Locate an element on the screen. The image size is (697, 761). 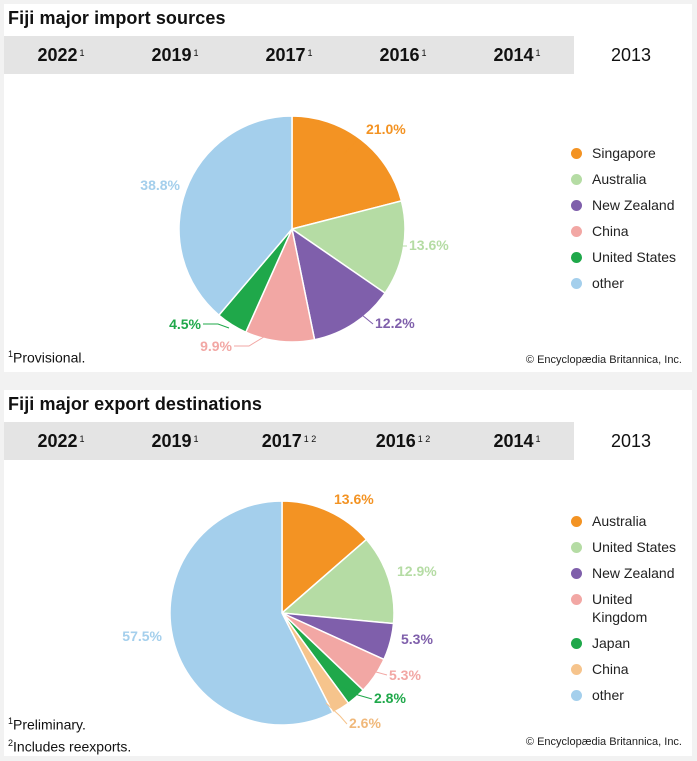
legend-item: Japan is located at coordinates (627, 643).